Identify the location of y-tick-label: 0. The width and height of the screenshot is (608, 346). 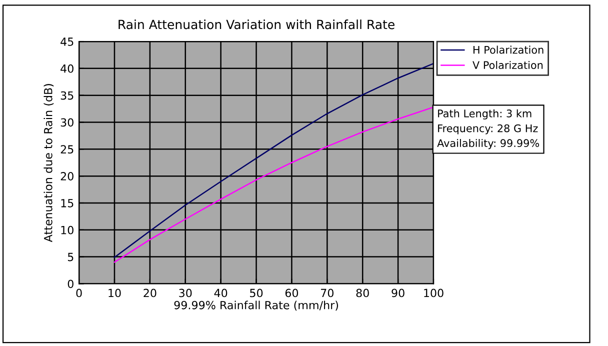
(71, 284).